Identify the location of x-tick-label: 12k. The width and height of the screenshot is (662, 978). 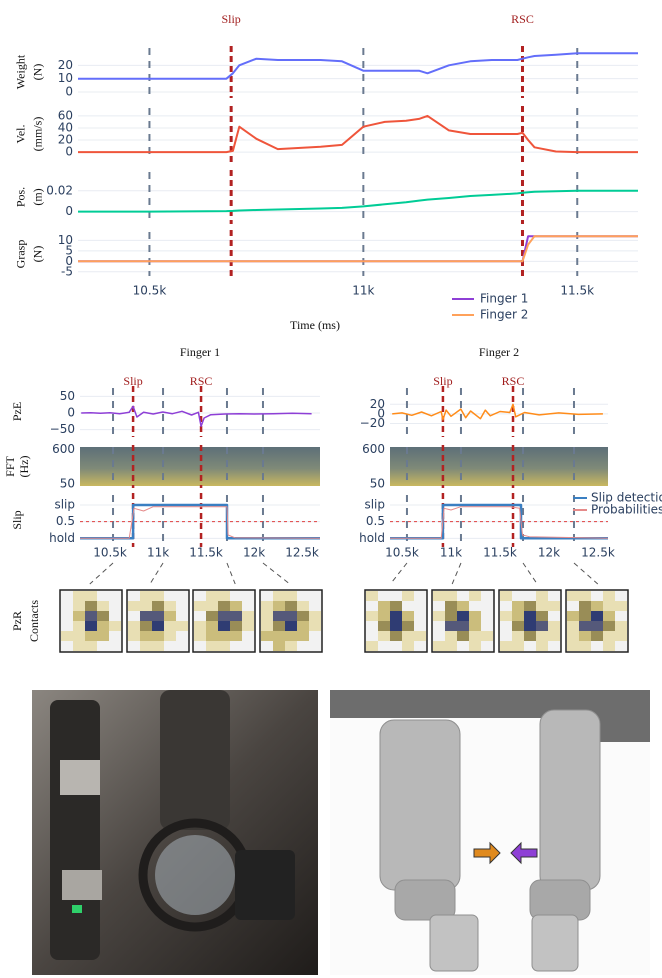
(549, 553).